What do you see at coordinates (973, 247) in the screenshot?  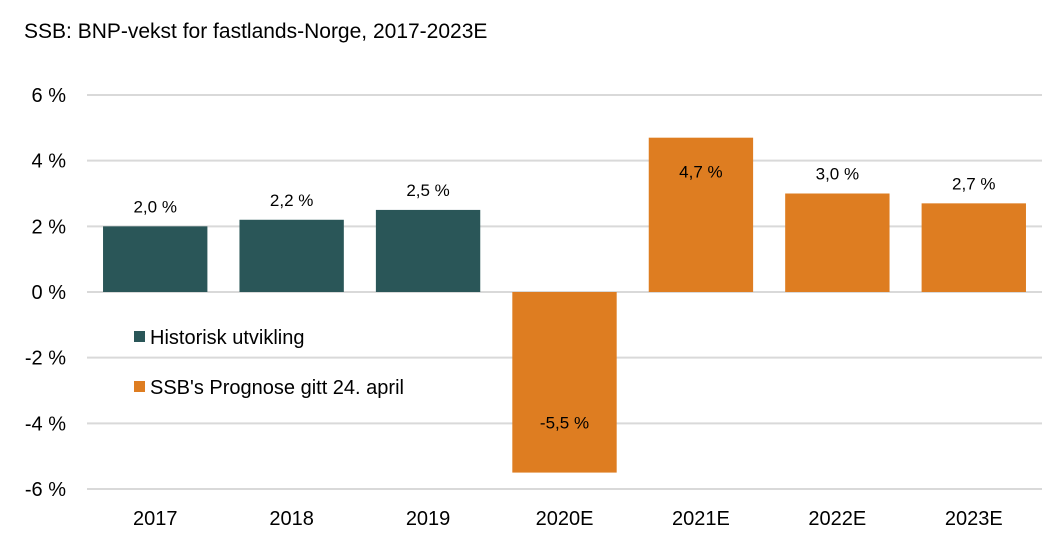 I see `bar-2023e` at bounding box center [973, 247].